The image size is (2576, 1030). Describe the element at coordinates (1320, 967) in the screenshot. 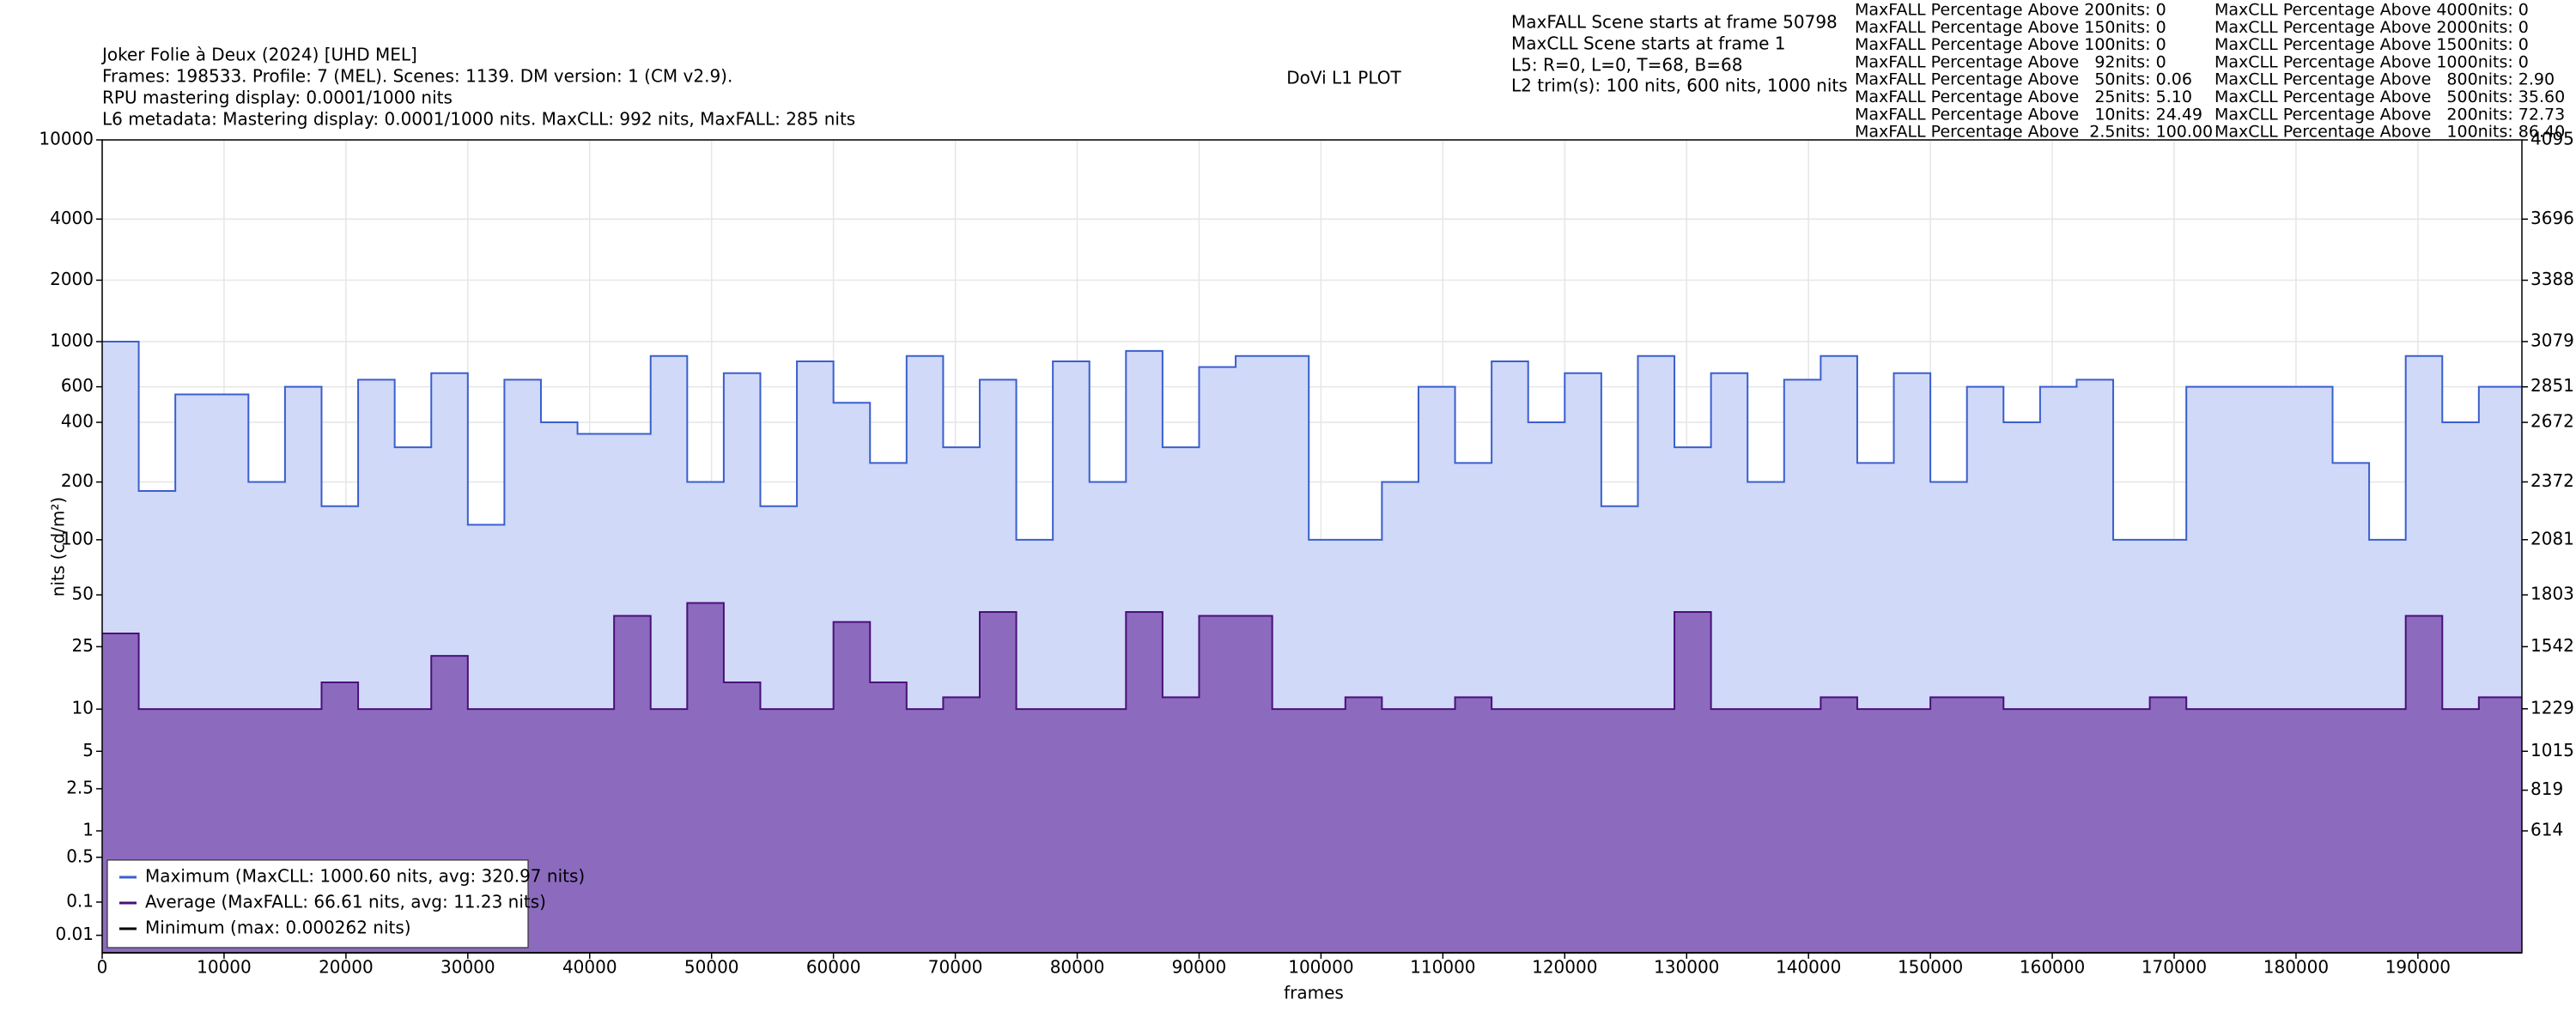

I see `x-tick-label: 100000` at that location.